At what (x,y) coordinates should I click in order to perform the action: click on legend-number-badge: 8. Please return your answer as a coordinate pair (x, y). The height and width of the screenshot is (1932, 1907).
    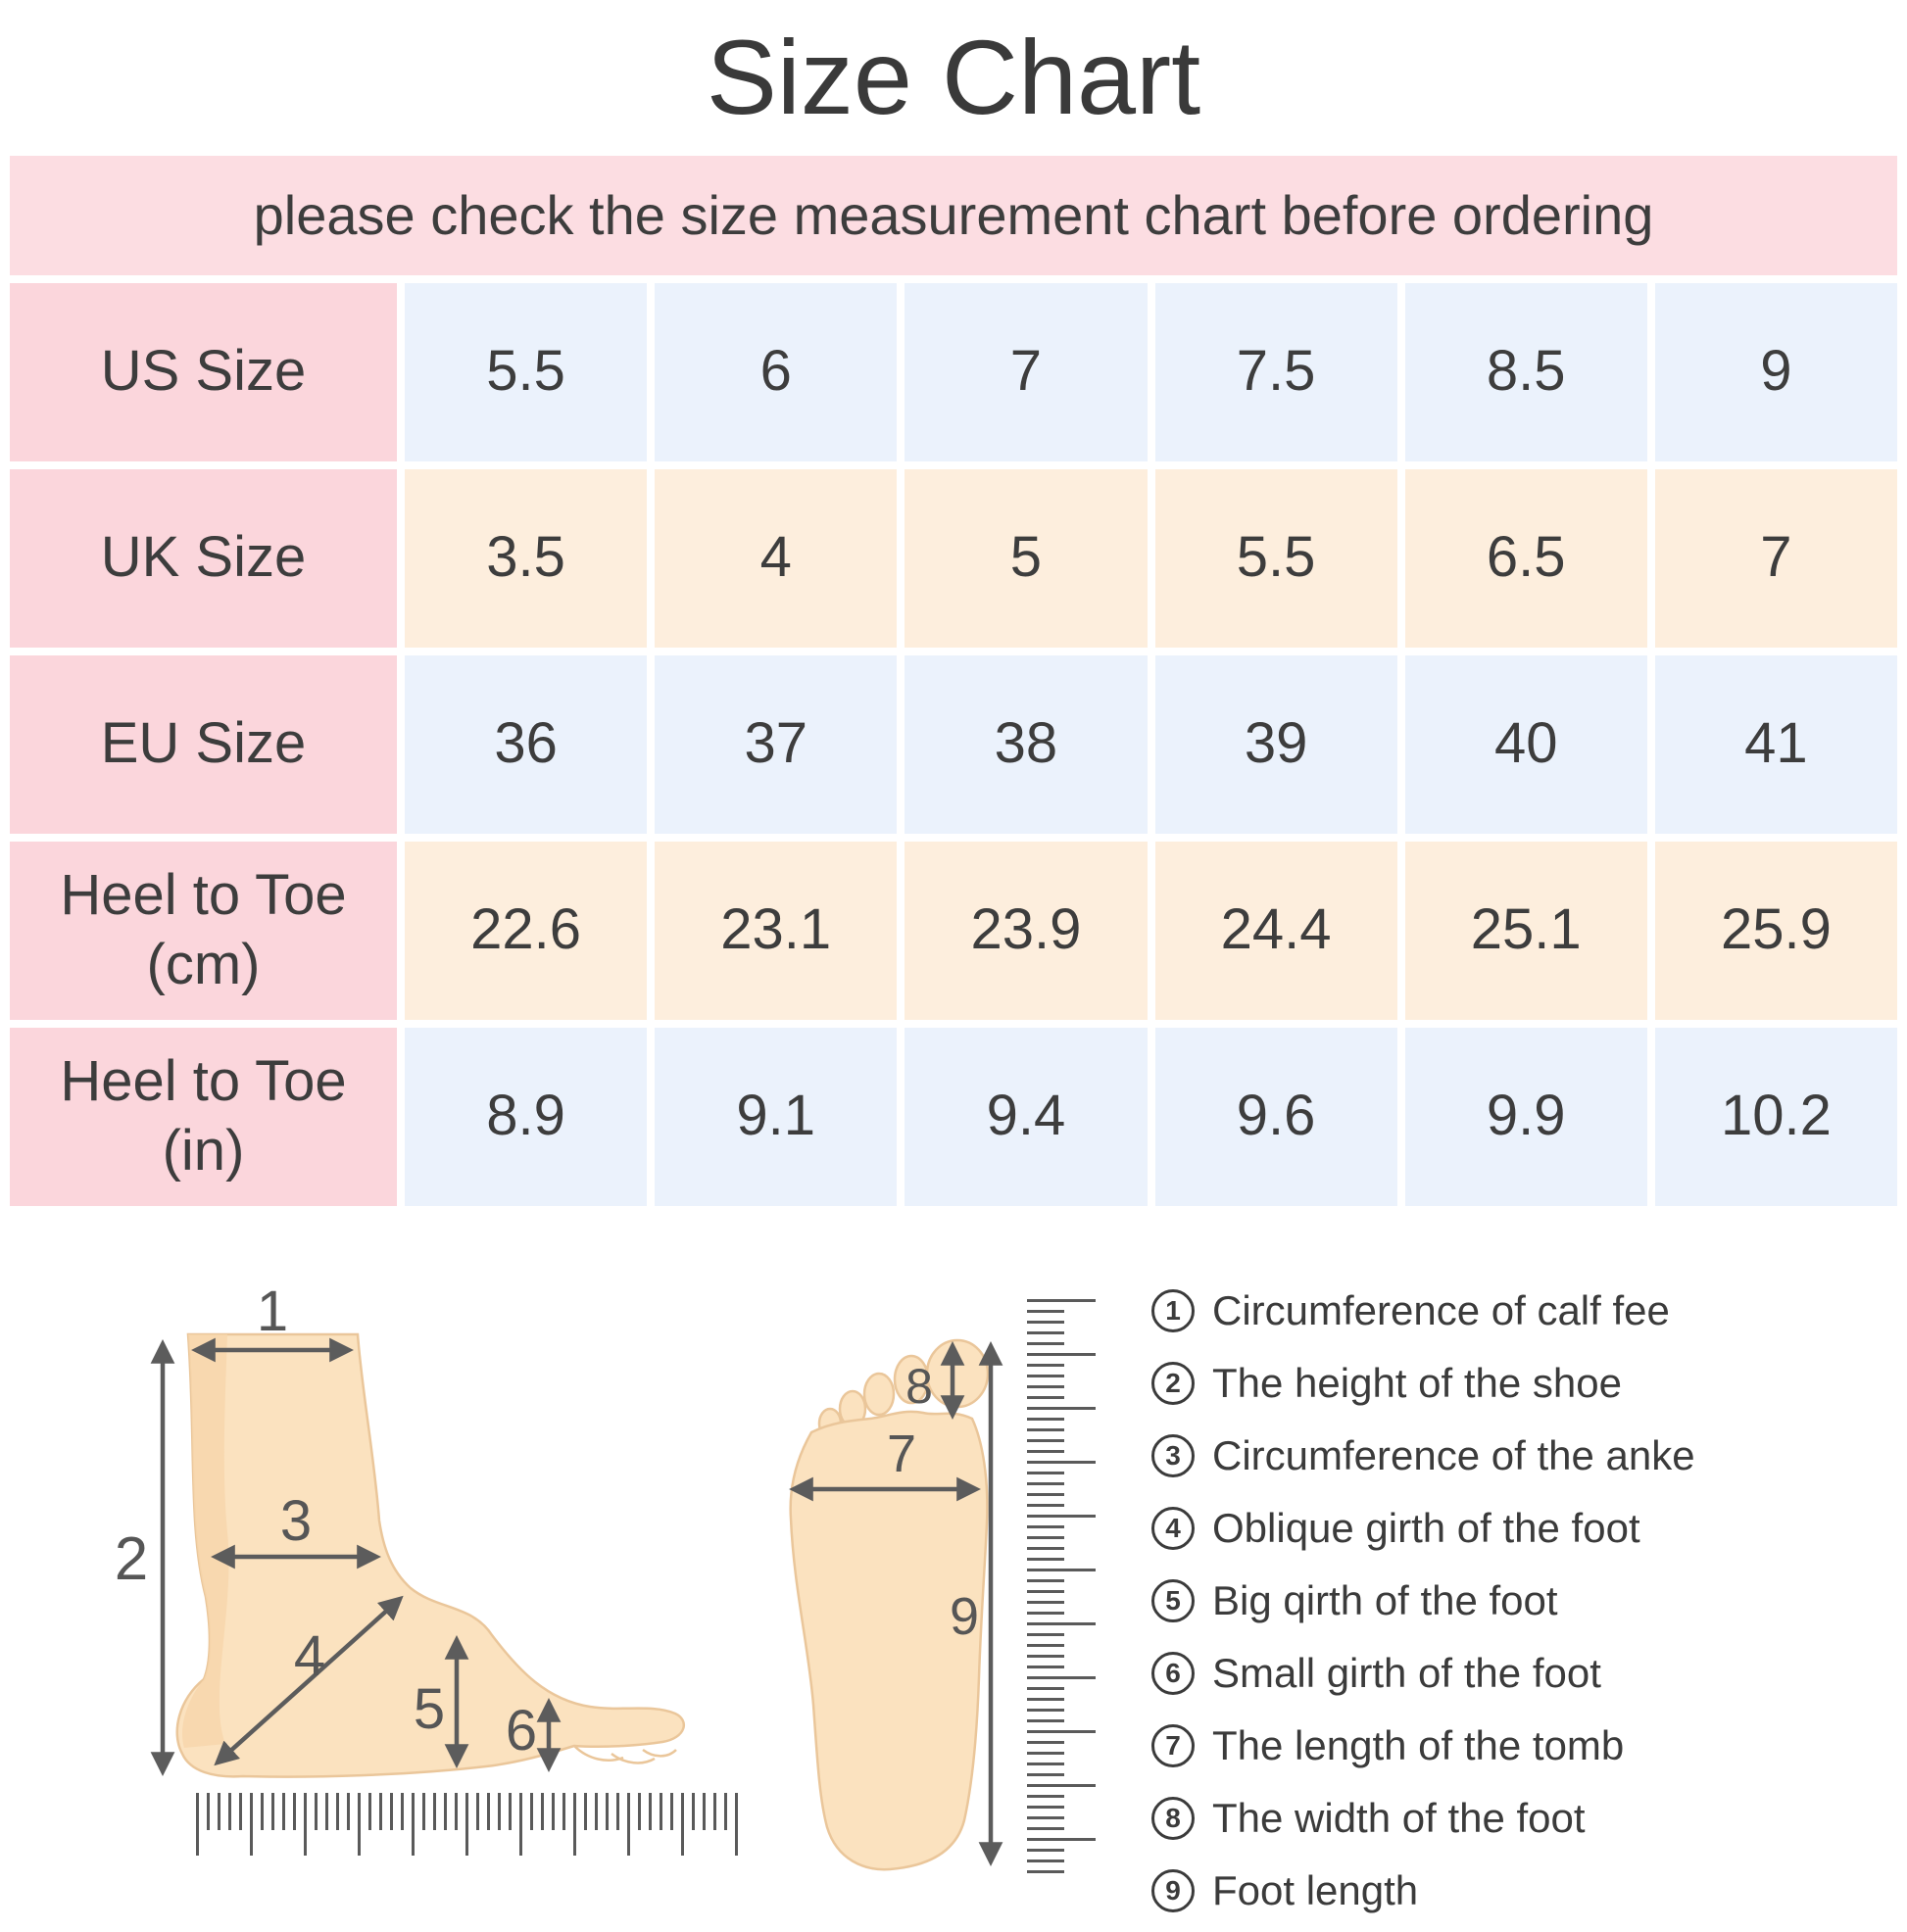
    Looking at the image, I should click on (1173, 1818).